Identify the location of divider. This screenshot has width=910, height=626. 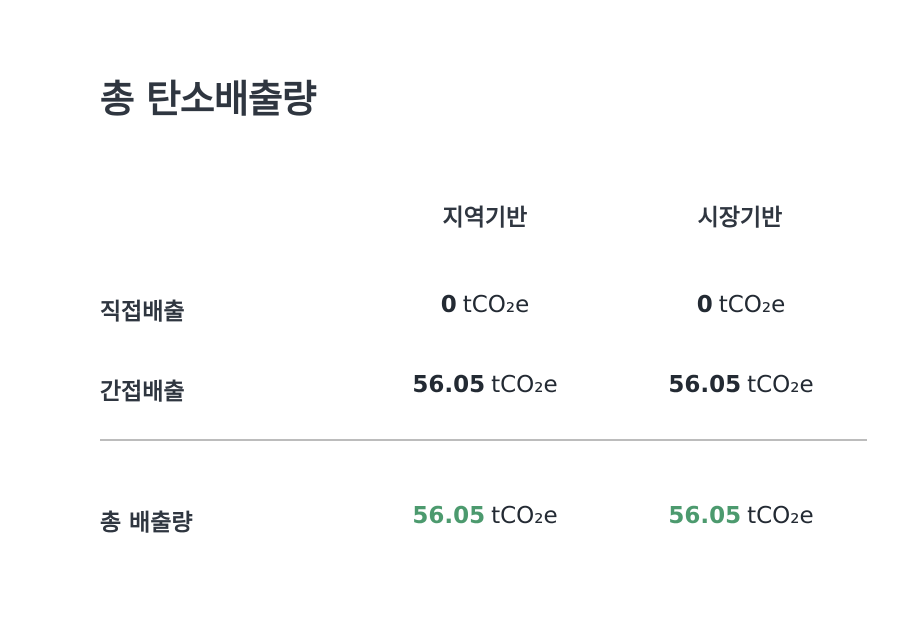
(483, 440).